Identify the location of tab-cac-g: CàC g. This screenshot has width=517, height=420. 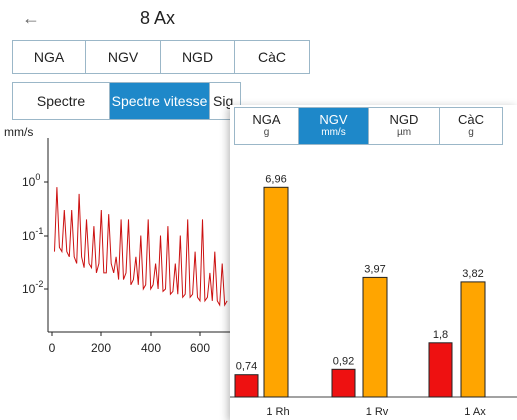
(471, 126).